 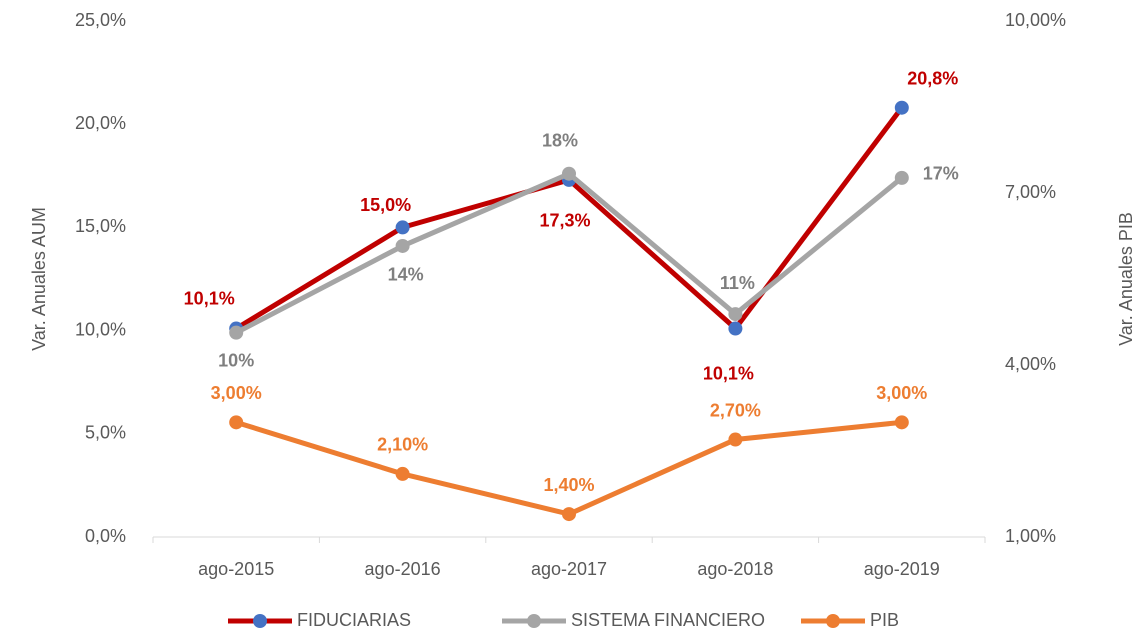 What do you see at coordinates (735, 410) in the screenshot?
I see `data-label: 2,70%` at bounding box center [735, 410].